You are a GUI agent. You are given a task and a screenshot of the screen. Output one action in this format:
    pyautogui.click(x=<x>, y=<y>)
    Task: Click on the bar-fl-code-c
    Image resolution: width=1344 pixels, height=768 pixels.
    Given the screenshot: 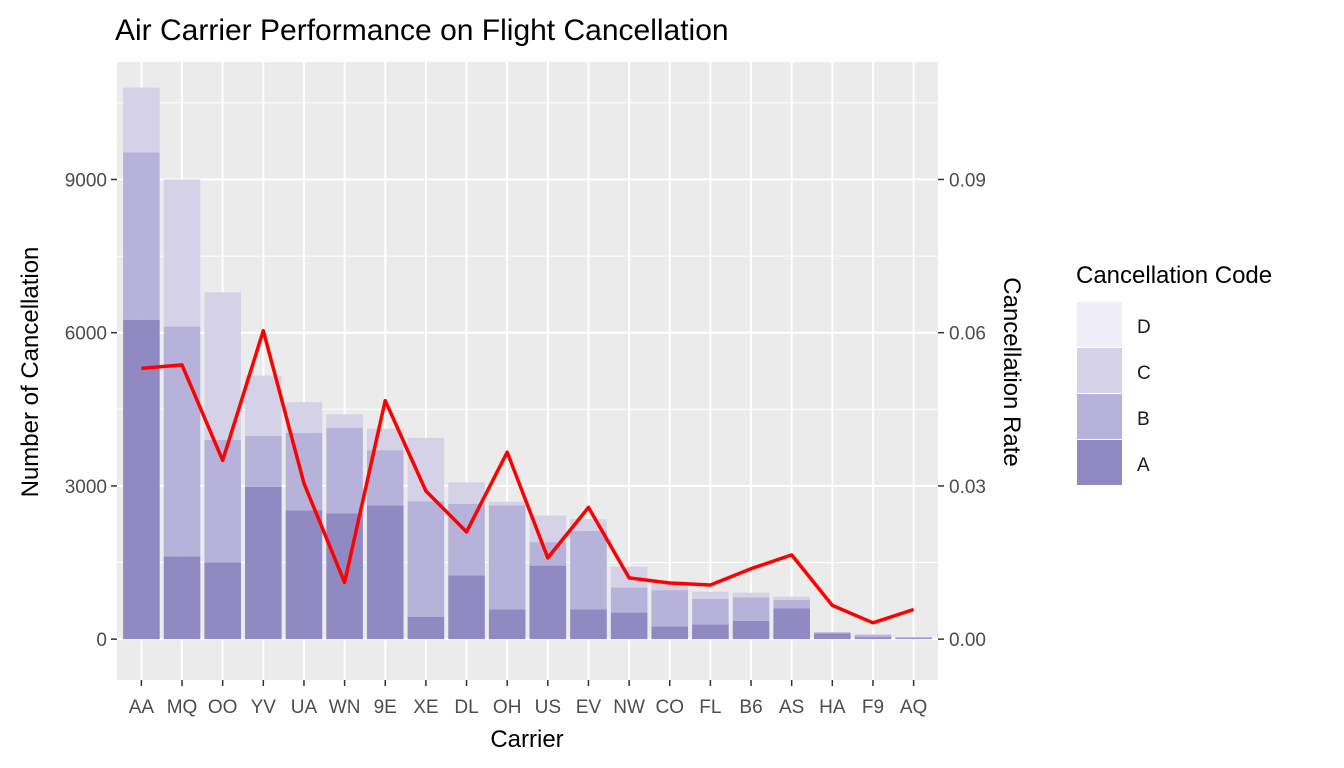 What is the action you would take?
    pyautogui.click(x=710, y=595)
    